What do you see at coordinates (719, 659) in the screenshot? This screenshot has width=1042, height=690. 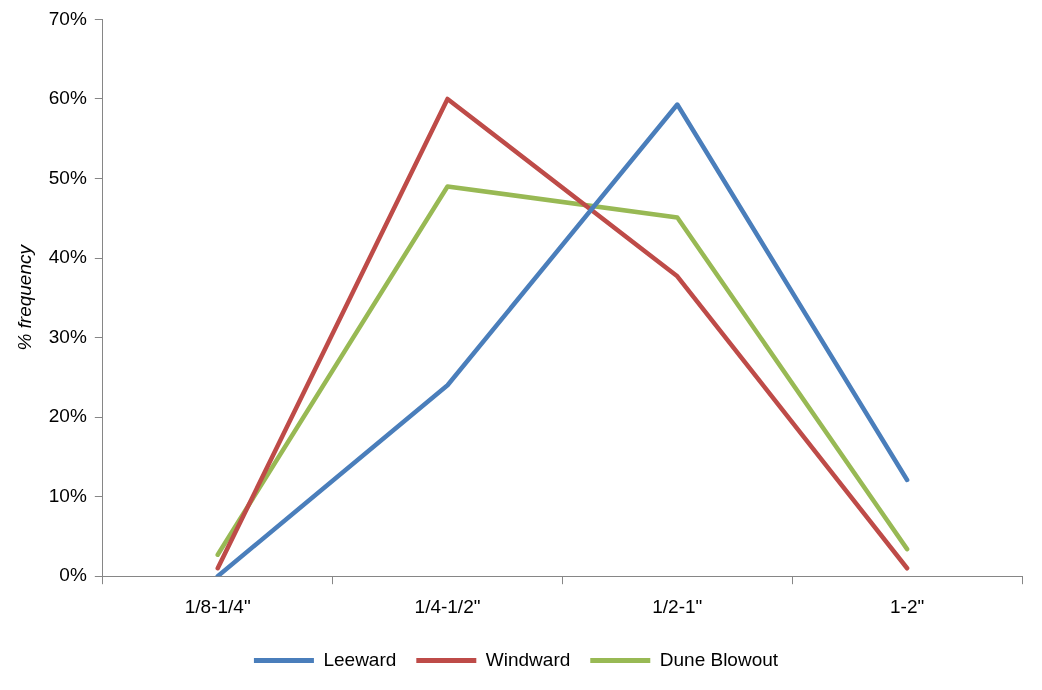 I see `legend-label: Dune Blowout` at bounding box center [719, 659].